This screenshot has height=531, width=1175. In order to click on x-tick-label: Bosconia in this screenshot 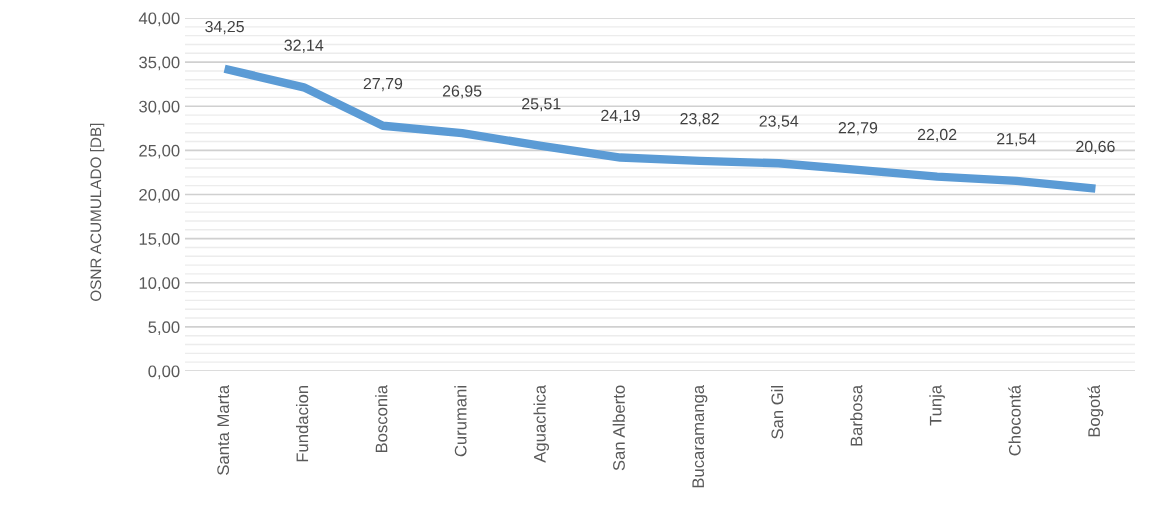, I will do `click(381, 418)`.